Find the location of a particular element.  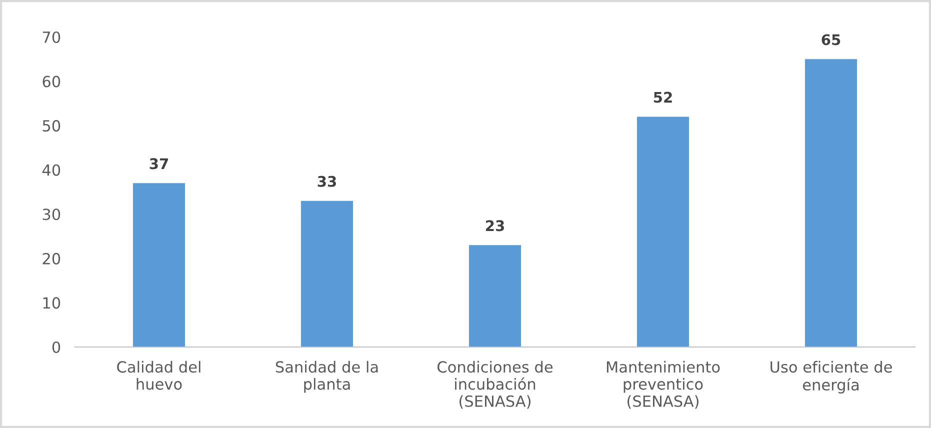

data-label: 37 is located at coordinates (159, 164).